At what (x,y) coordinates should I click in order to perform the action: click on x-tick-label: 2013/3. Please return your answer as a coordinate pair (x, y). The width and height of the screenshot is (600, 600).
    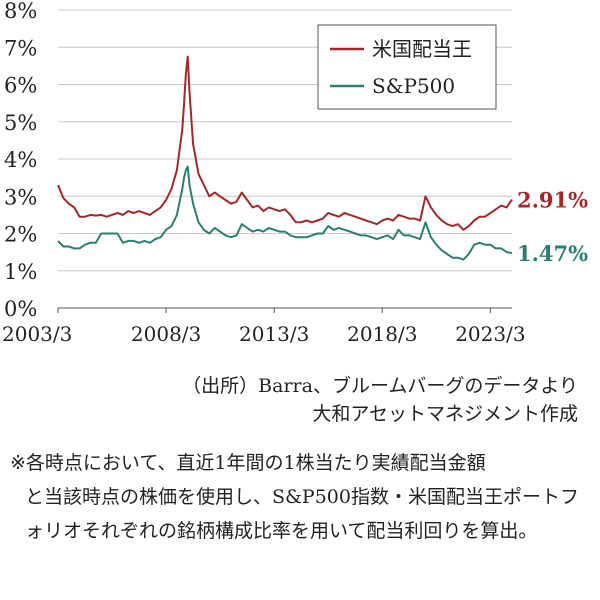
    Looking at the image, I should click on (274, 334).